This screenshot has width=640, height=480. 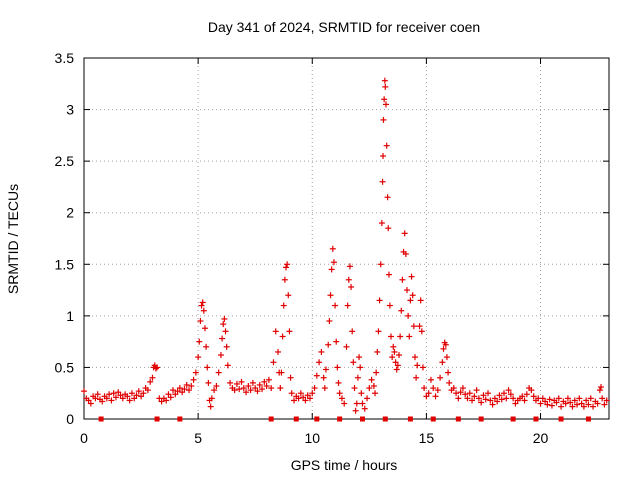 What do you see at coordinates (541, 438) in the screenshot?
I see `x-tick-label: 20` at bounding box center [541, 438].